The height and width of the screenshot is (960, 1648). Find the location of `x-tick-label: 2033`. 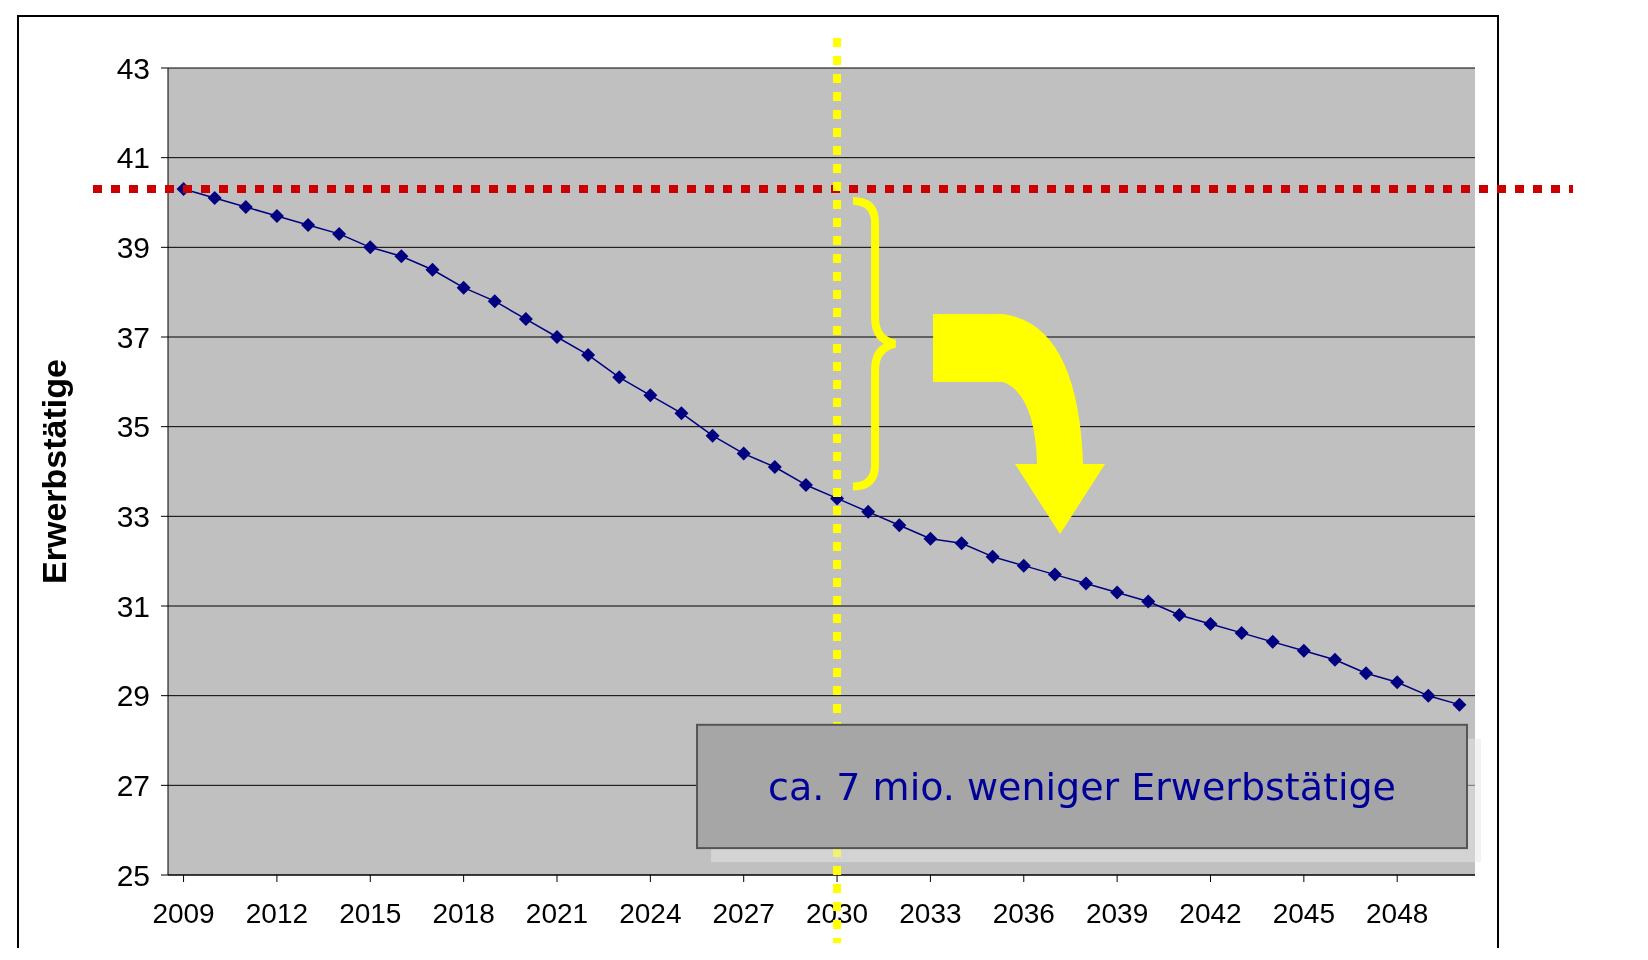

x-tick-label: 2033 is located at coordinates (930, 913).